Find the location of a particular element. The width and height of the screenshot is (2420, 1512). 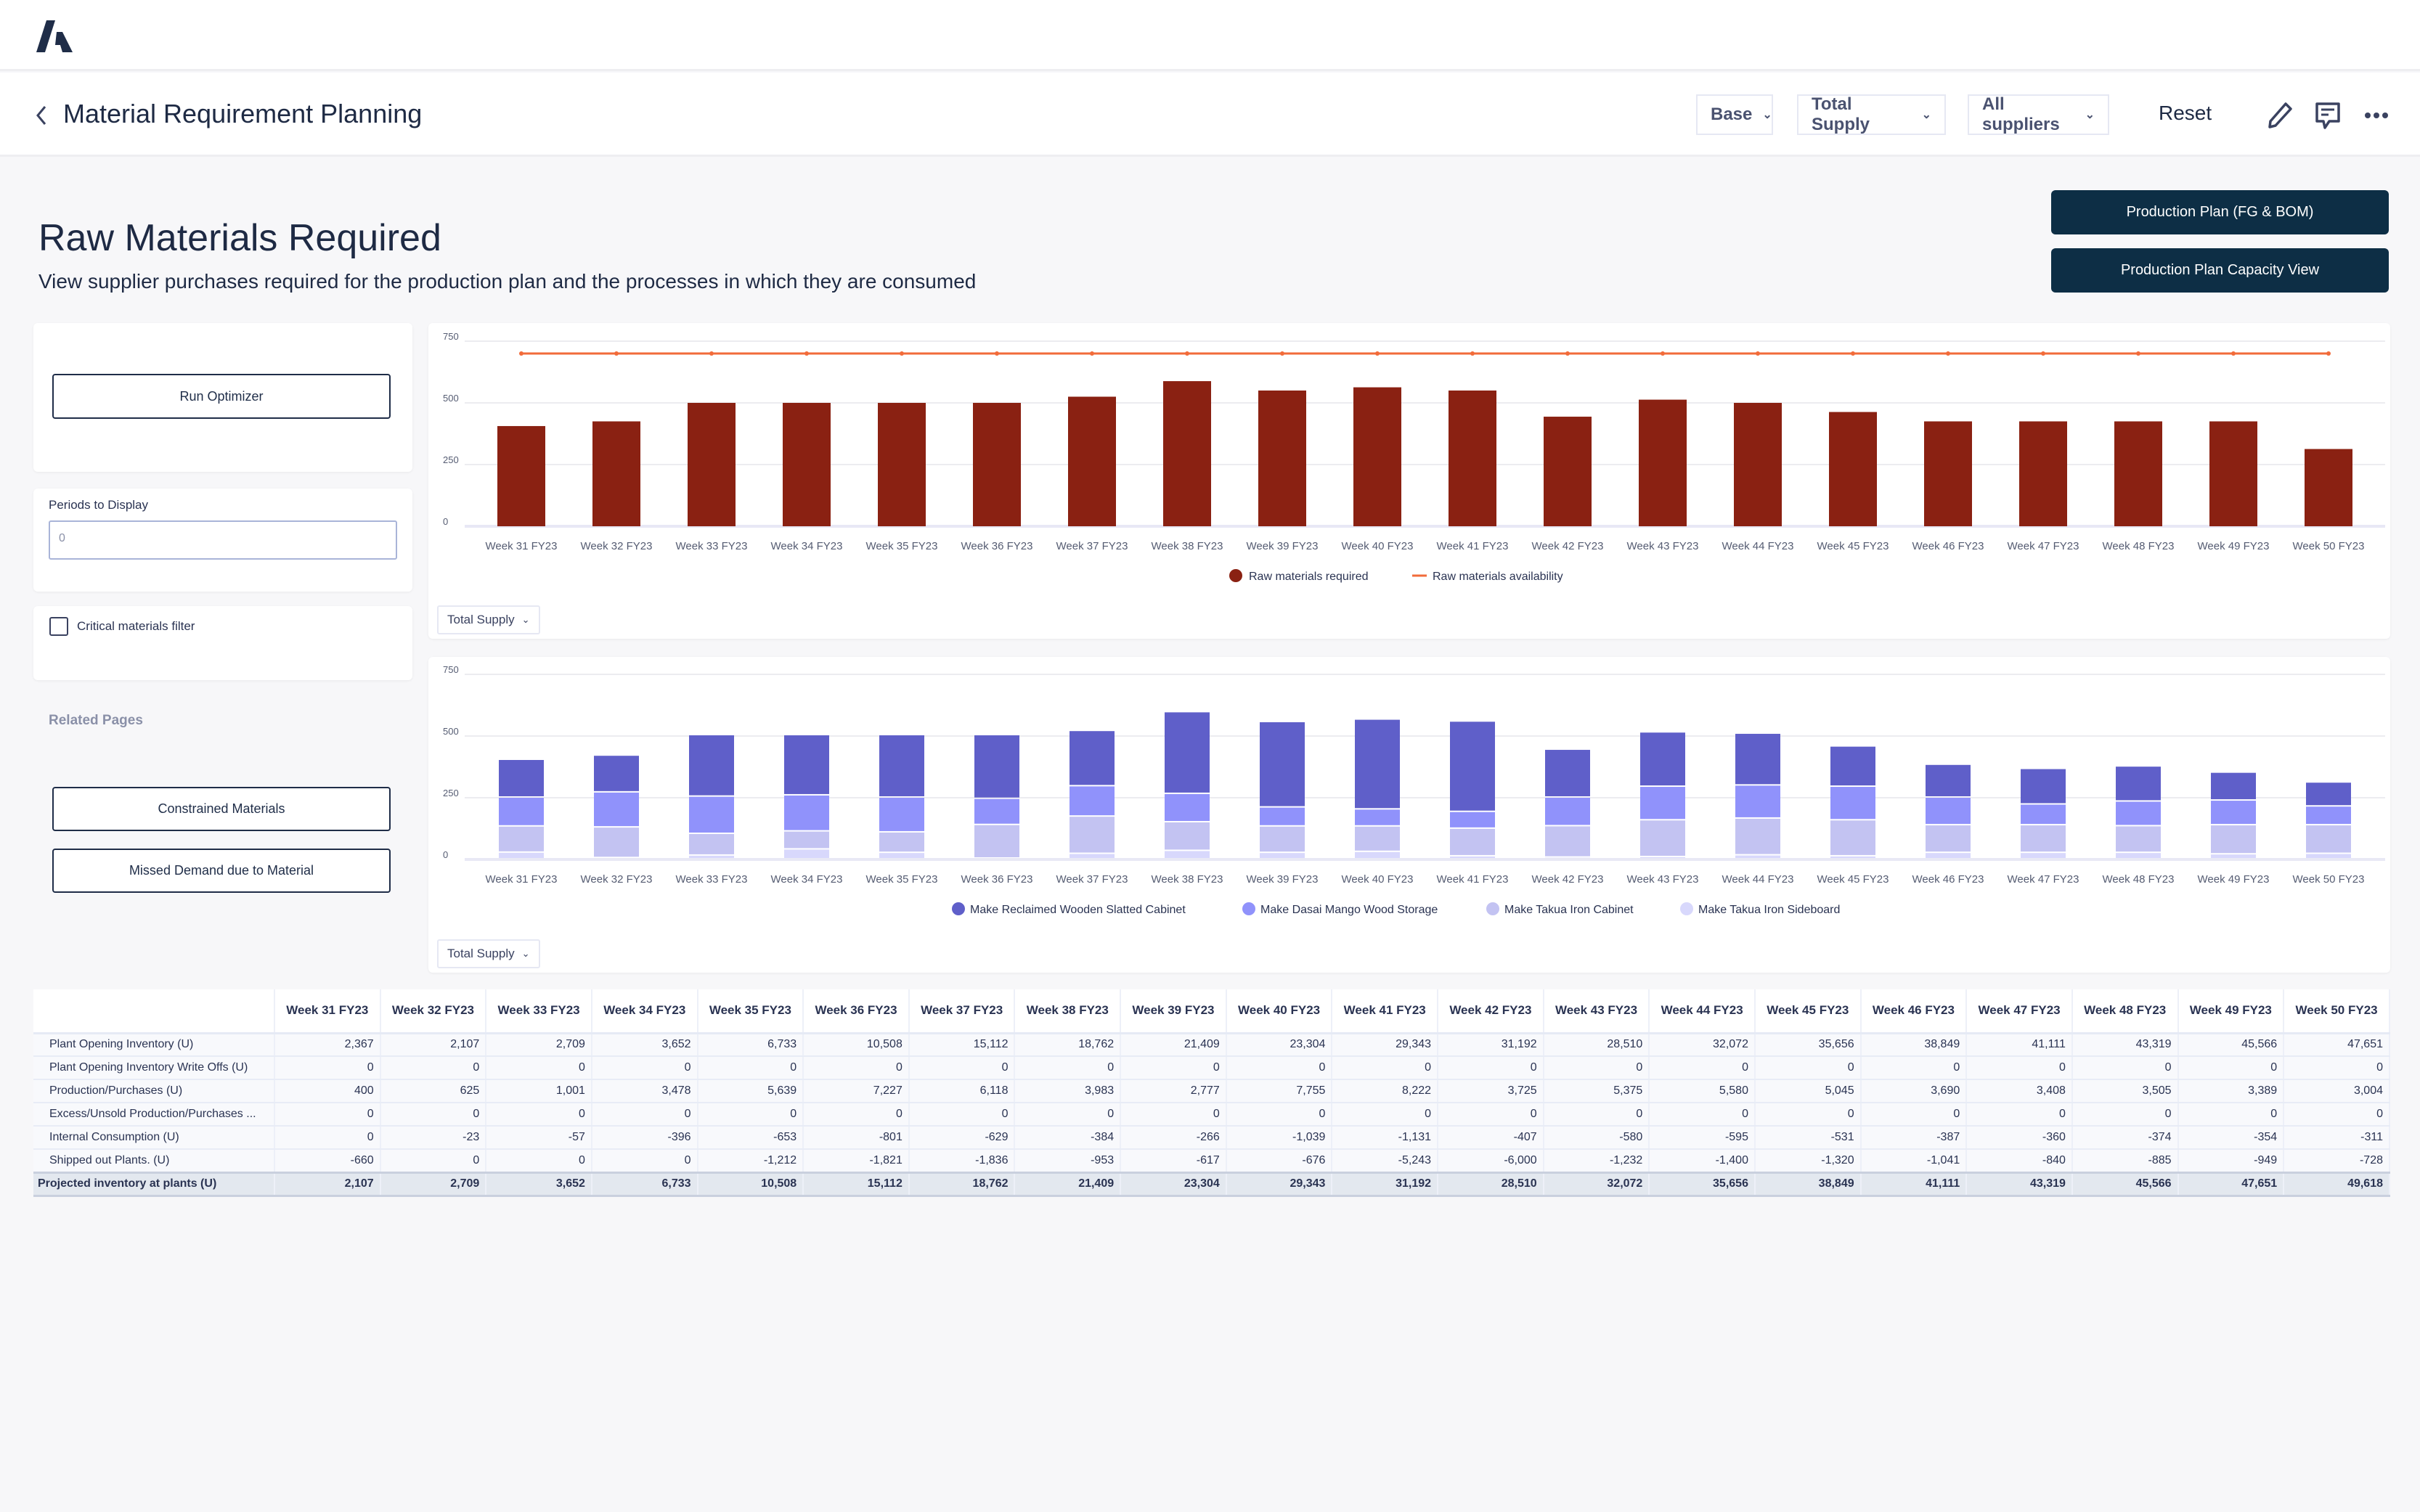

capacity-view-button: Production Plan Capacity View is located at coordinates (2220, 270).